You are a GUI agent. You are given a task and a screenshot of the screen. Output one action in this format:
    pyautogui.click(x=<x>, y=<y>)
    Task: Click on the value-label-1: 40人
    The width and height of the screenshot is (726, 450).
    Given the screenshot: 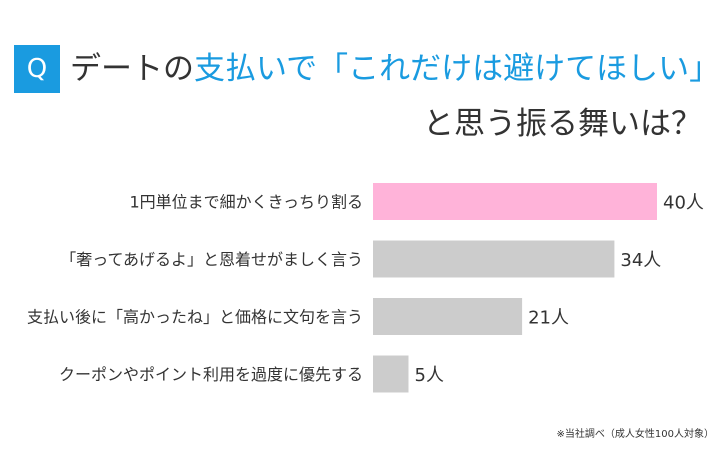 What is the action you would take?
    pyautogui.click(x=683, y=203)
    